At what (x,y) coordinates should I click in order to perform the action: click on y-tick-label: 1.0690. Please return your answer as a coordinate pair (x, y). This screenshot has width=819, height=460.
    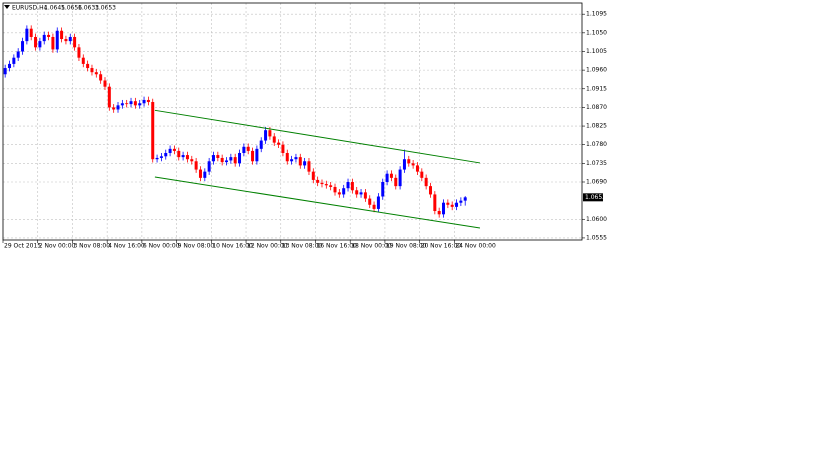
    Looking at the image, I should click on (596, 181).